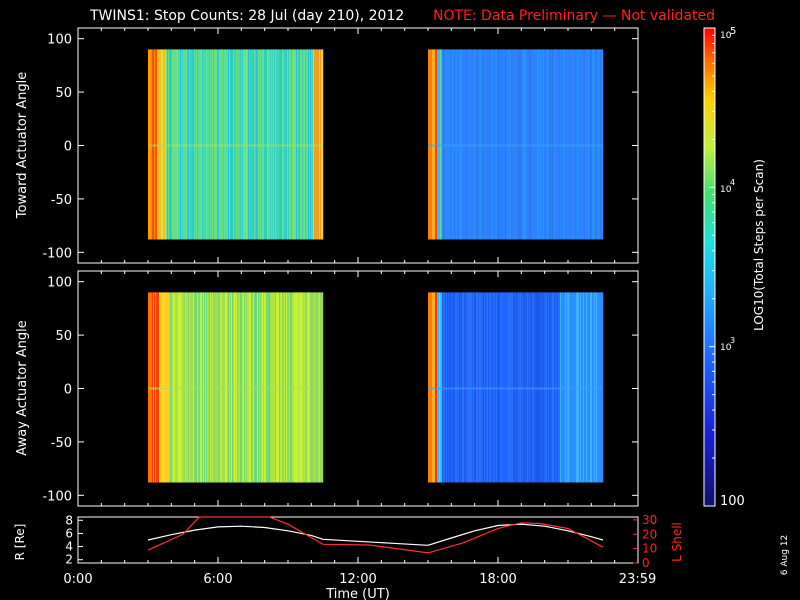 This screenshot has width=800, height=600. I want to click on y-tick-label: -50, so click(61, 443).